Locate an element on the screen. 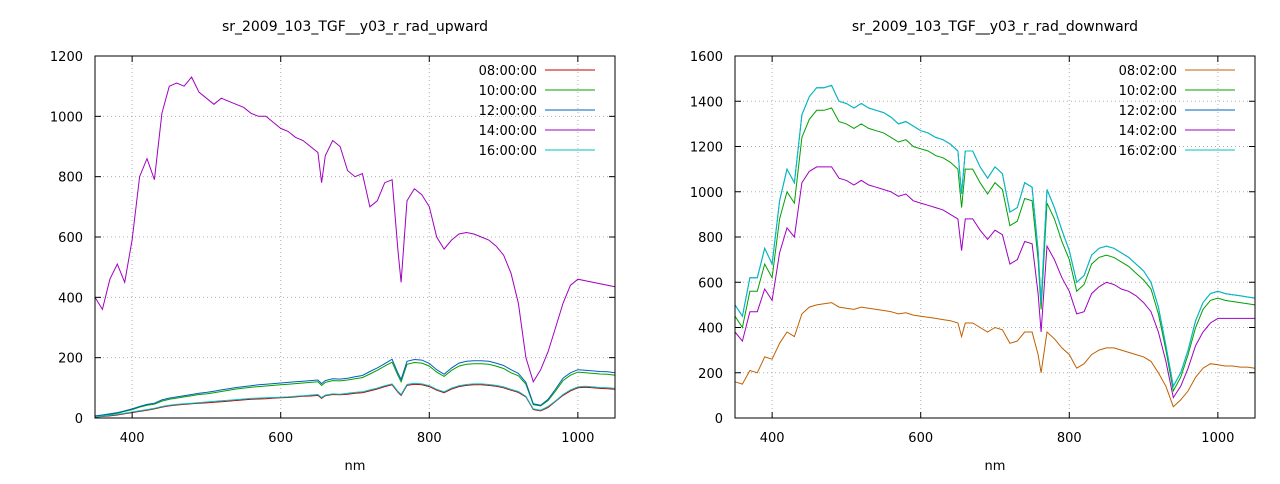 The width and height of the screenshot is (1280, 484). legend-label: 12:02:00 is located at coordinates (1148, 111).